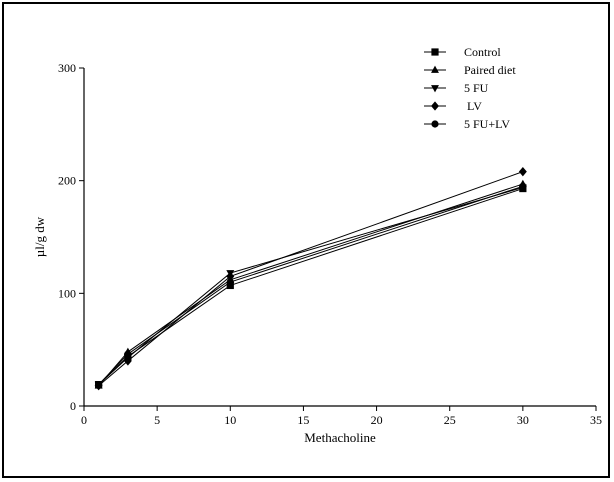 Image resolution: width=614 pixels, height=482 pixels. I want to click on y-tick-label: 100, so click(67, 293).